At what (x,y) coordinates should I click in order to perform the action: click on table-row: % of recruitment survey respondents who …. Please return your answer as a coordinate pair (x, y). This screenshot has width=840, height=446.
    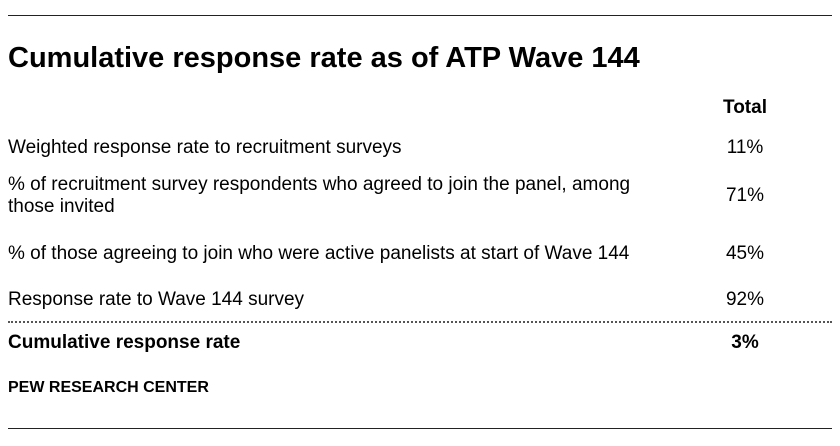
    Looking at the image, I should click on (408, 196).